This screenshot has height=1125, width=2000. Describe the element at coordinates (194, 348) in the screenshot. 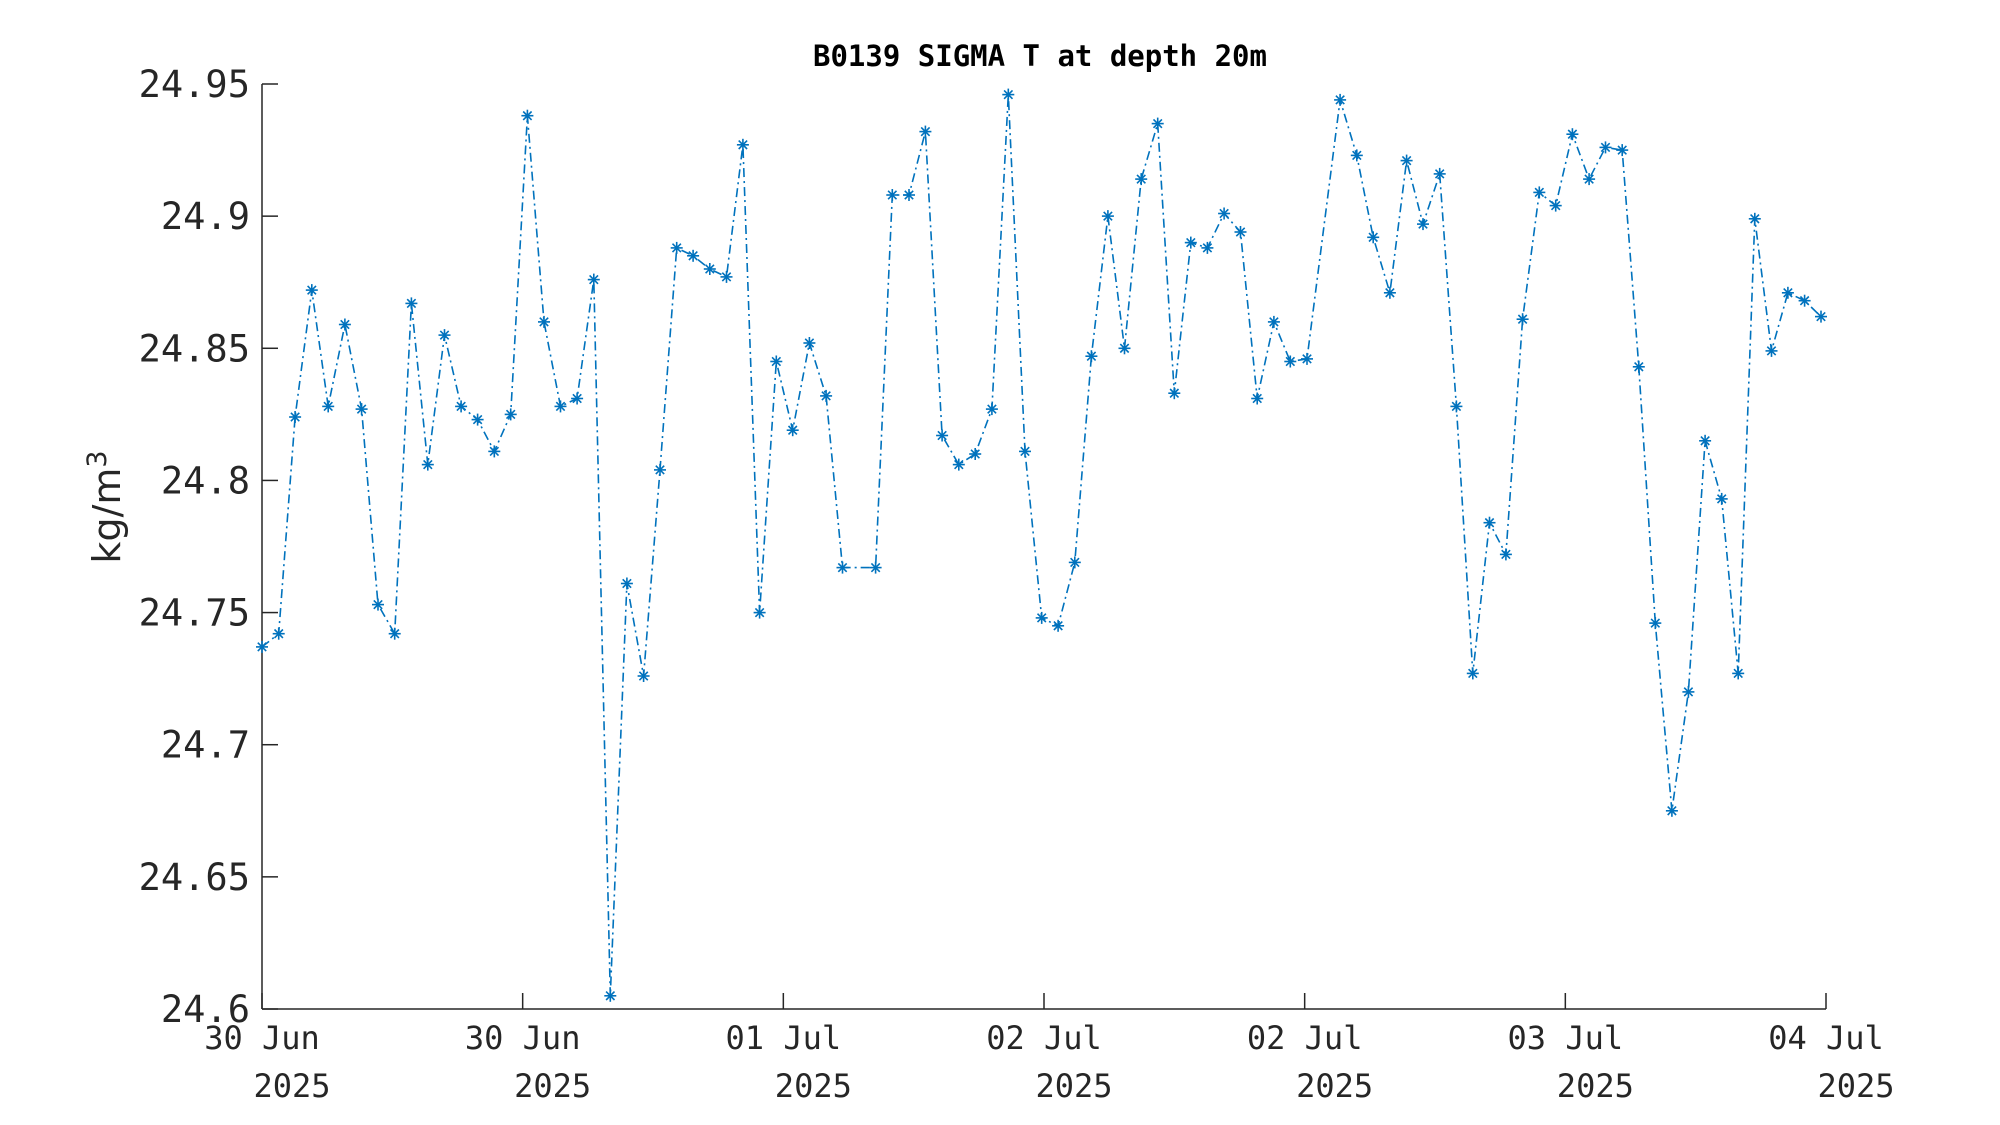

I see `y-tick-label: 24.85` at that location.